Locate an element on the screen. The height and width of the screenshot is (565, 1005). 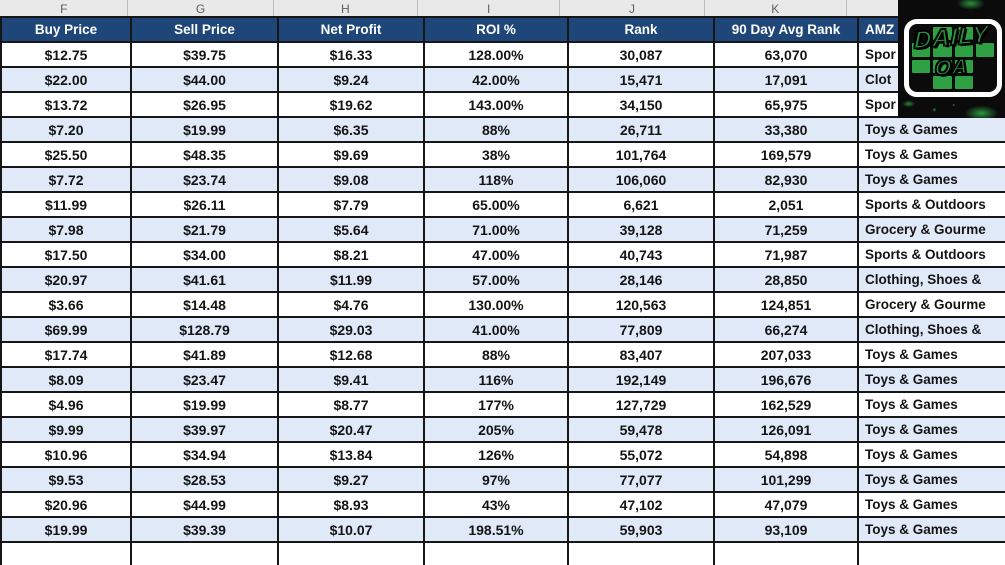
cell: $20.97 is located at coordinates (66, 279).